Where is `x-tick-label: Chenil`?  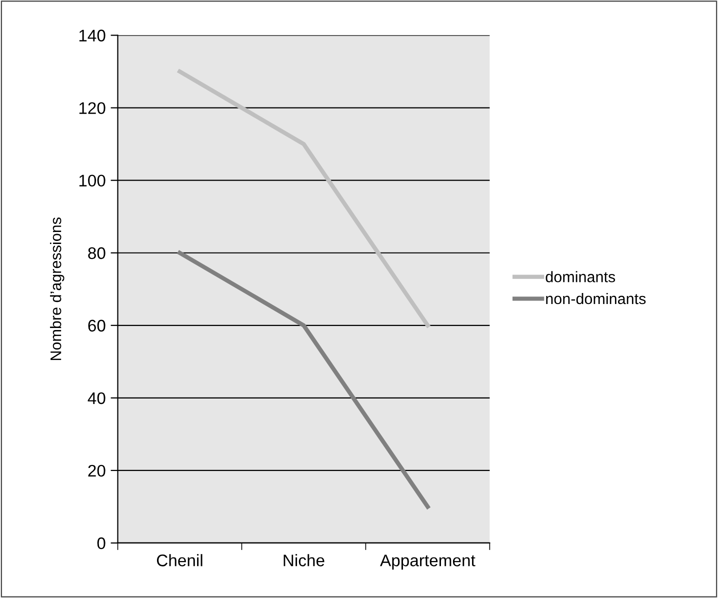
x-tick-label: Chenil is located at coordinates (179, 560).